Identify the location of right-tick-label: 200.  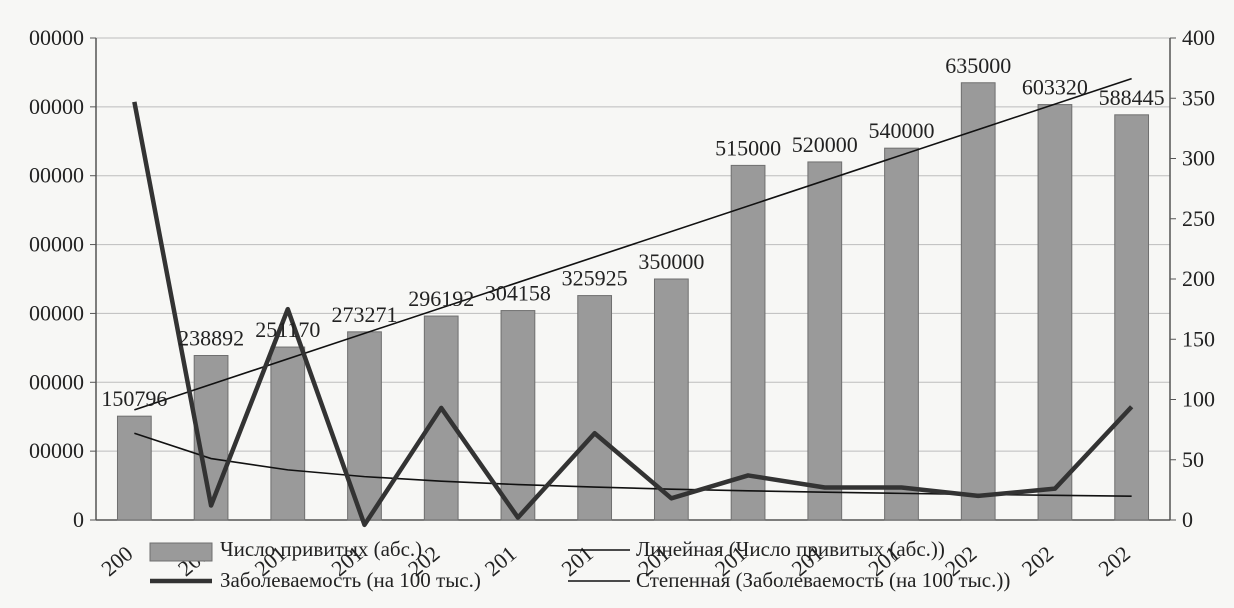
(1198, 278).